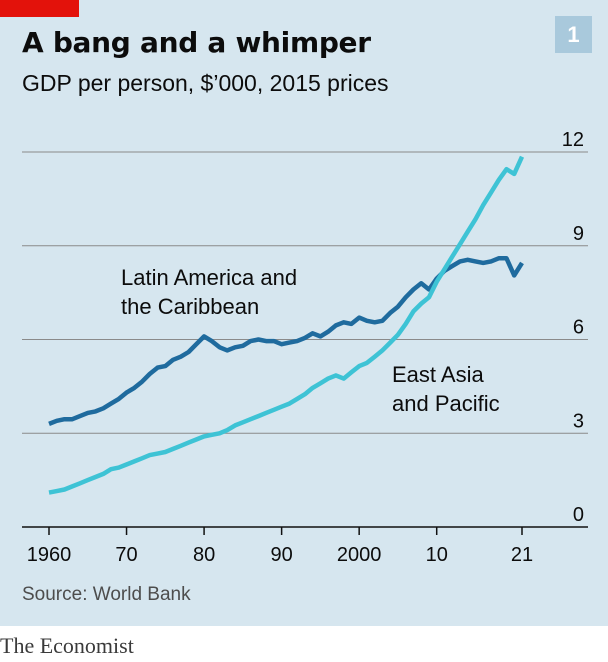 Image resolution: width=608 pixels, height=662 pixels. What do you see at coordinates (437, 555) in the screenshot?
I see `x-tick-label: 10` at bounding box center [437, 555].